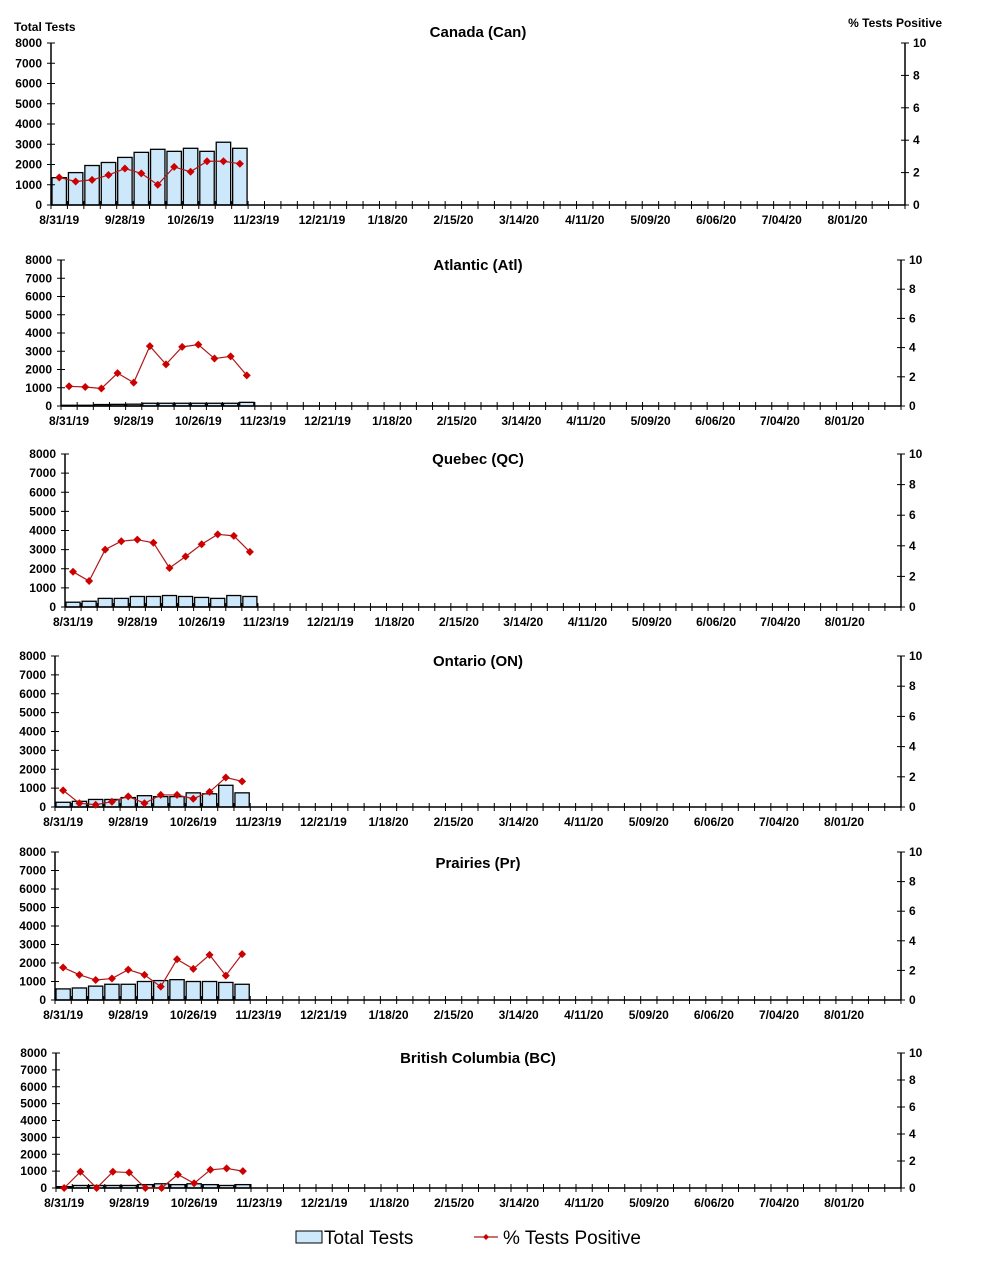 The width and height of the screenshot is (984, 1265). I want to click on y-left-tick-label: 4000, so click(38, 333).